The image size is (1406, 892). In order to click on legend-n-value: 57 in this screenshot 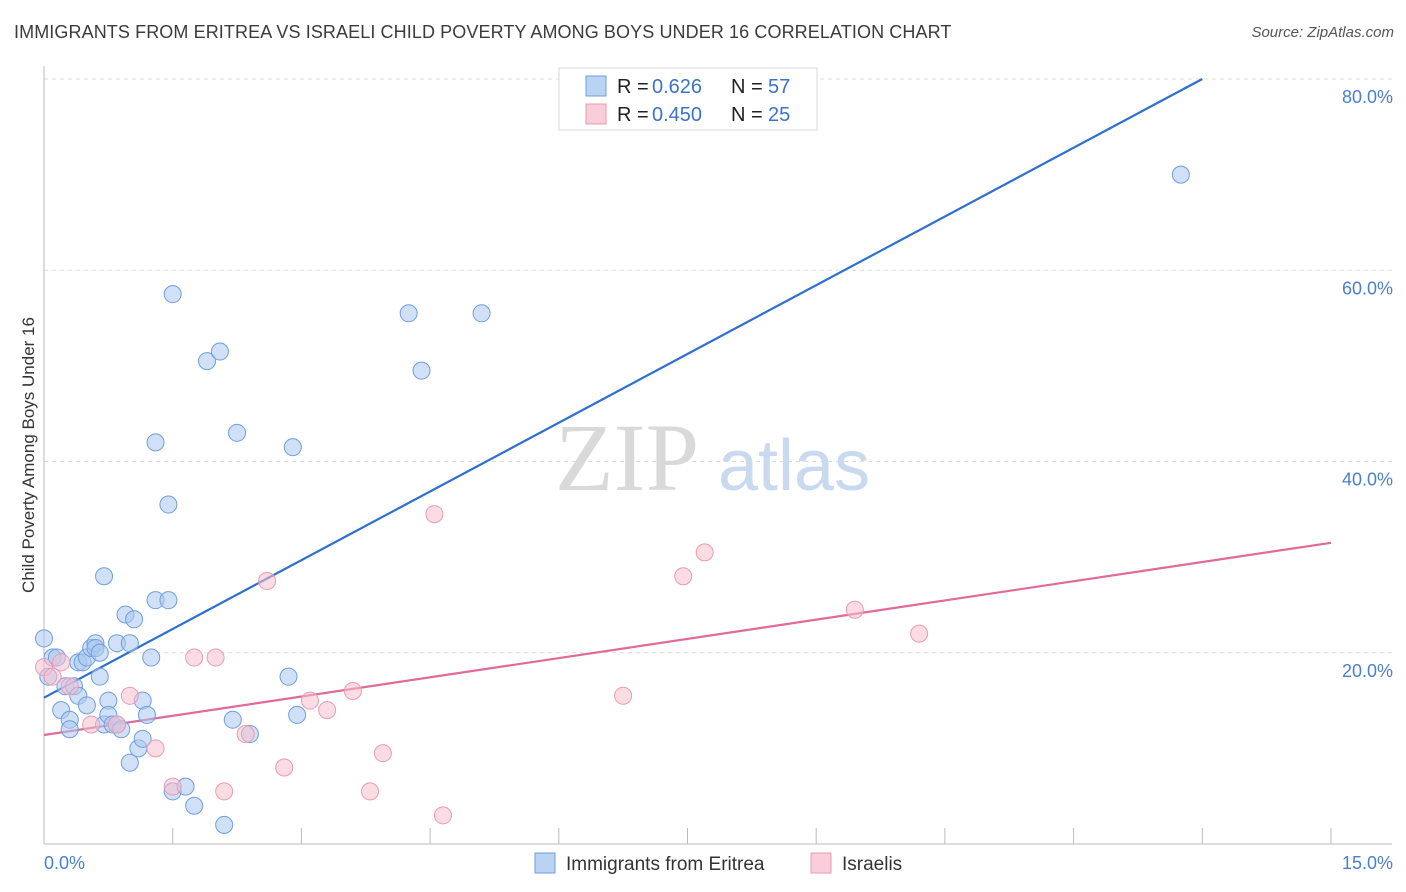, I will do `click(779, 87)`.